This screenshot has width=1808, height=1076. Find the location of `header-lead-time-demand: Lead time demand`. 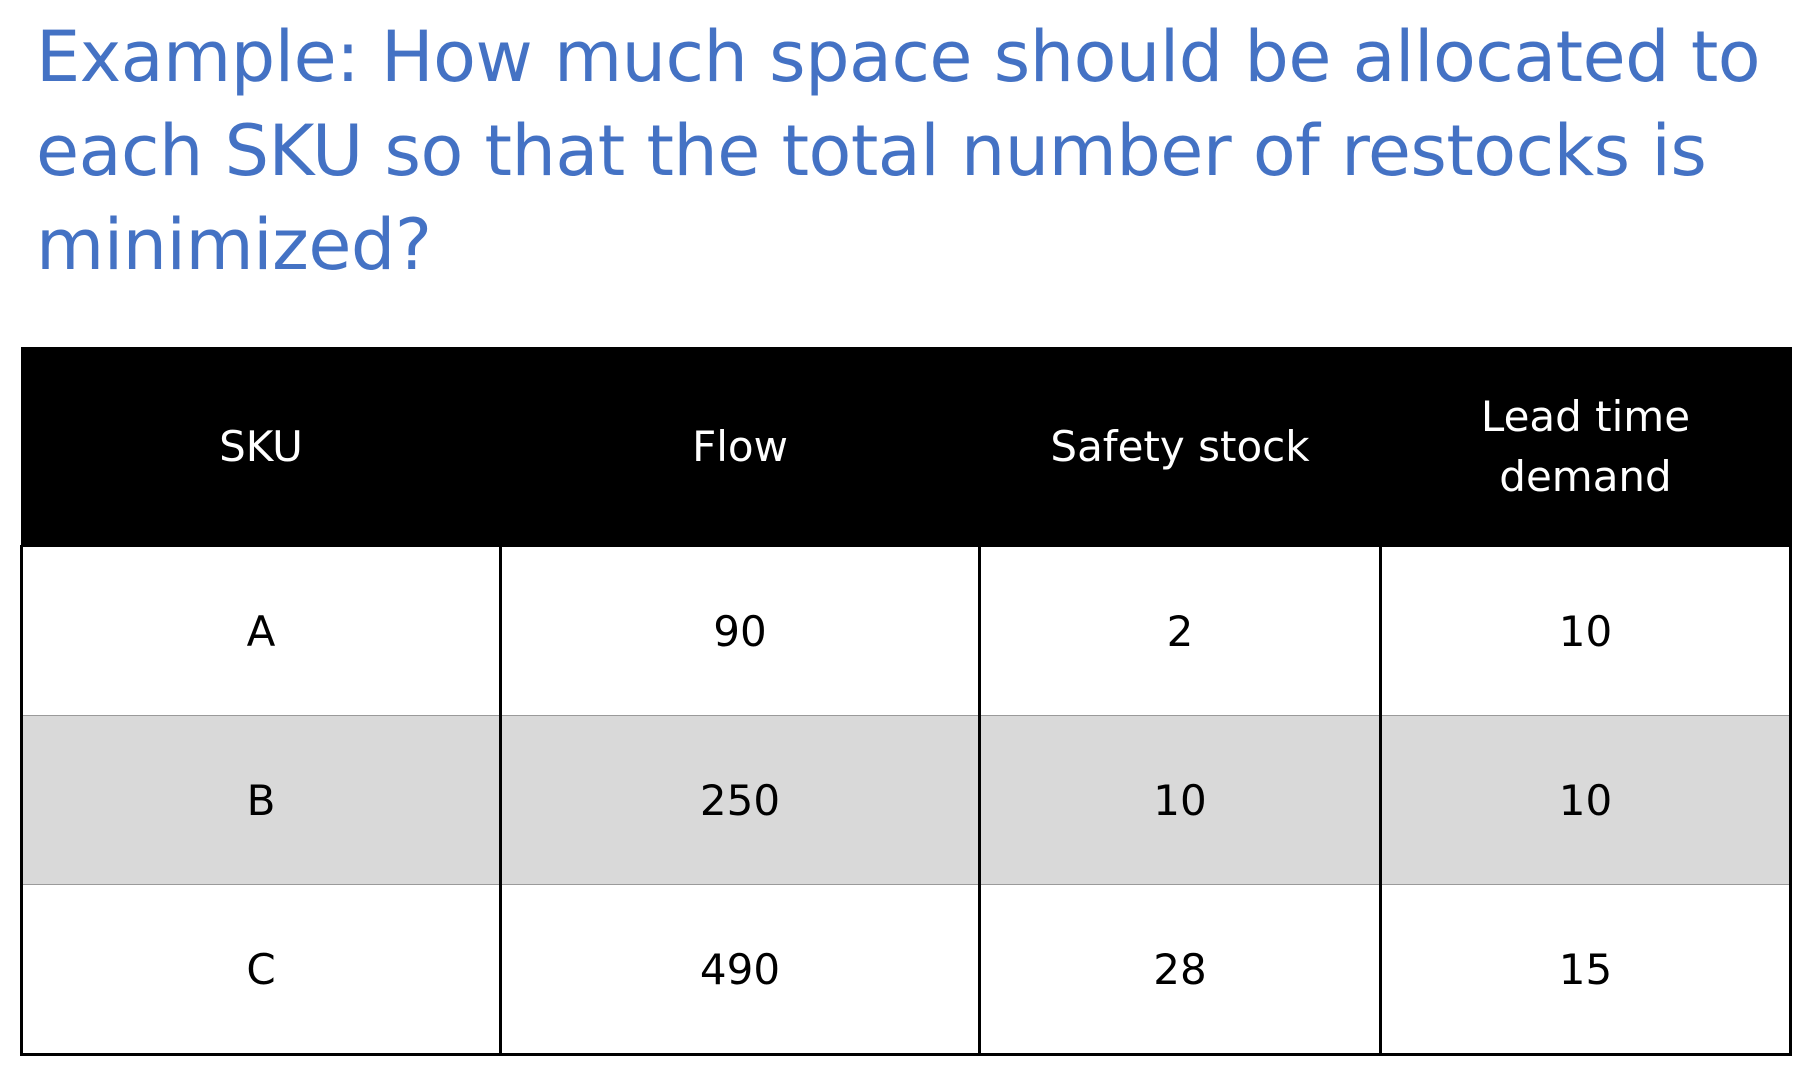

header-lead-time-demand: Lead time demand is located at coordinates (1585, 447).